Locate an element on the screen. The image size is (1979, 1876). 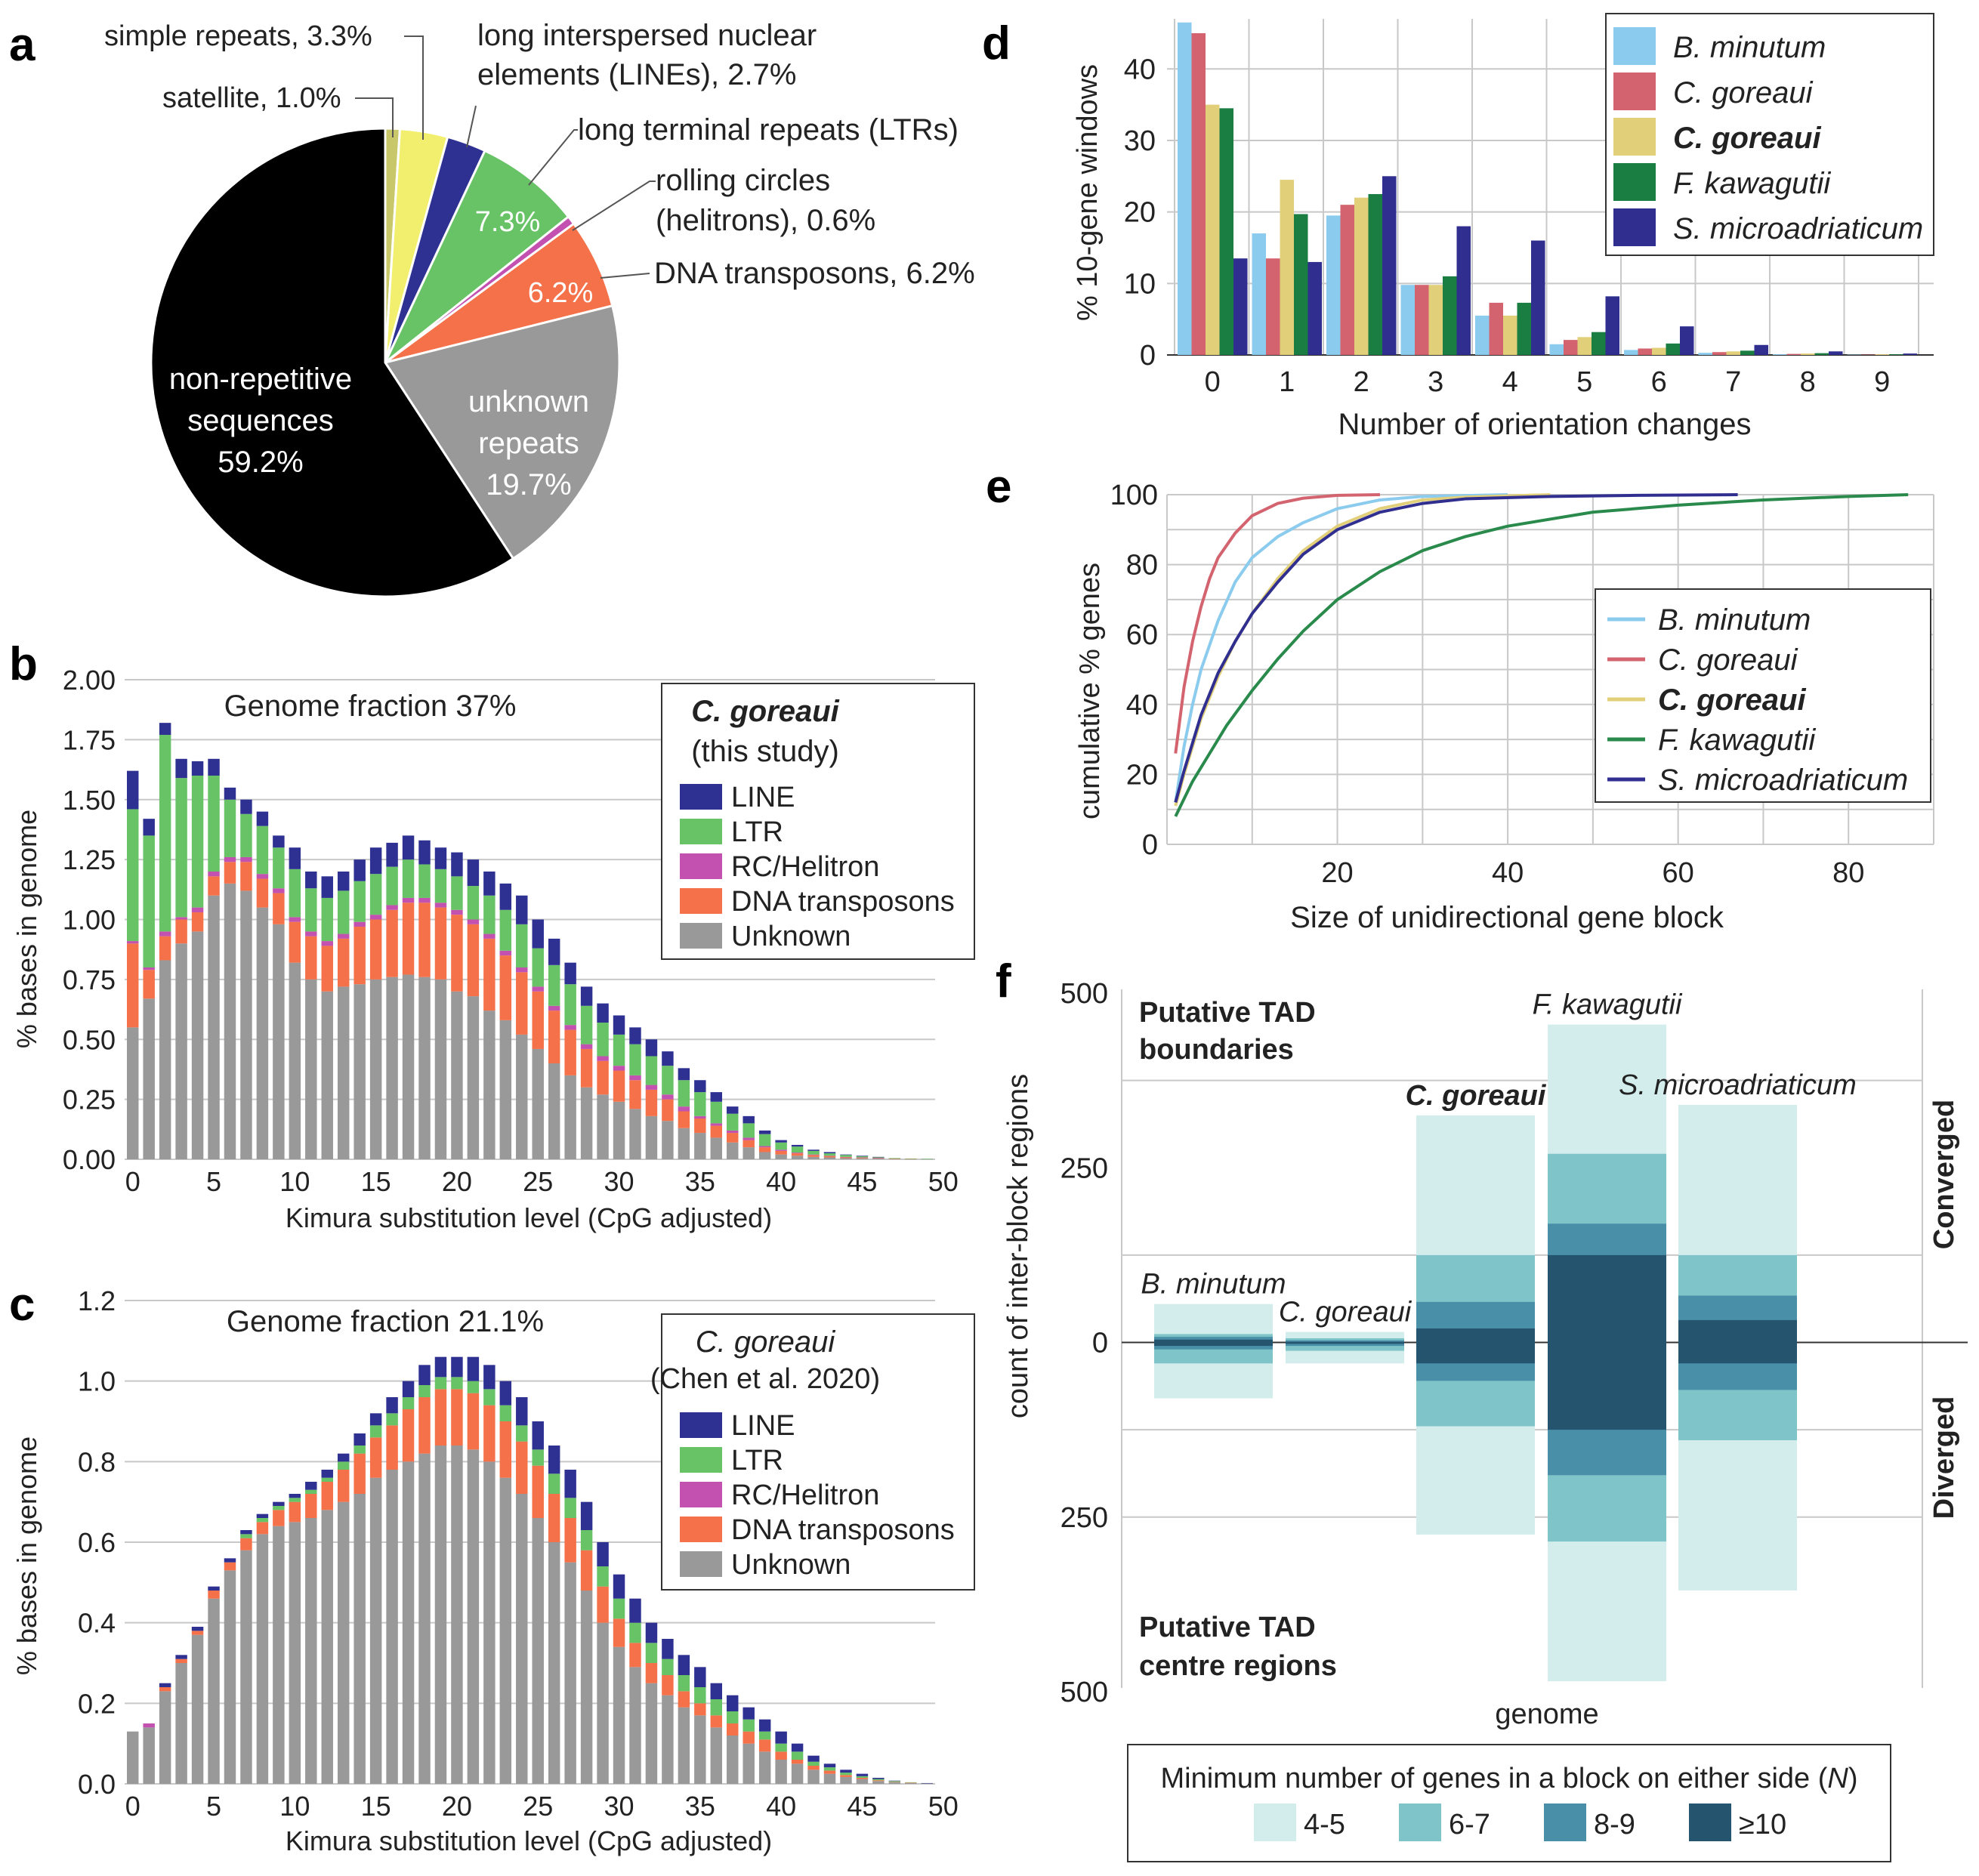
d-legend-swatch is located at coordinates (1634, 46).